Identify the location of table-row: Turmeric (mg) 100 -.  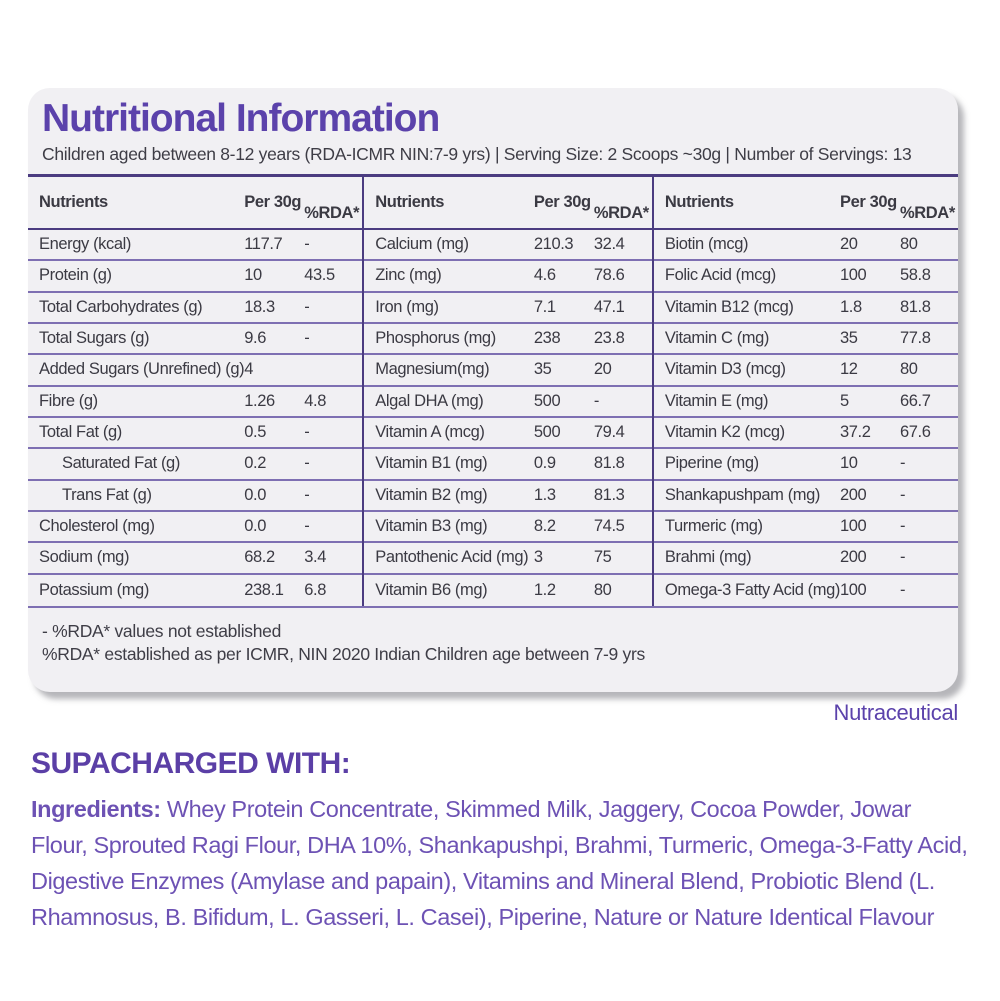
(805, 528).